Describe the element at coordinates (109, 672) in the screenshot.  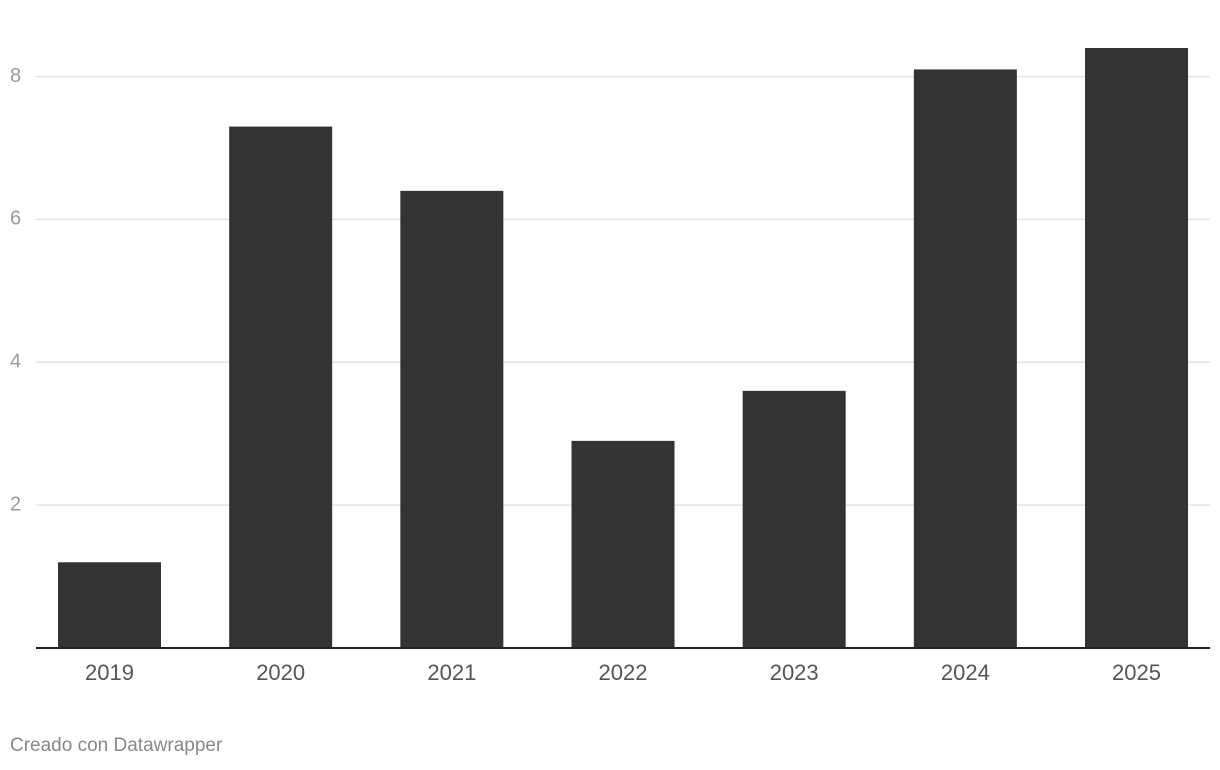
I see `x-tick-label: 2019` at that location.